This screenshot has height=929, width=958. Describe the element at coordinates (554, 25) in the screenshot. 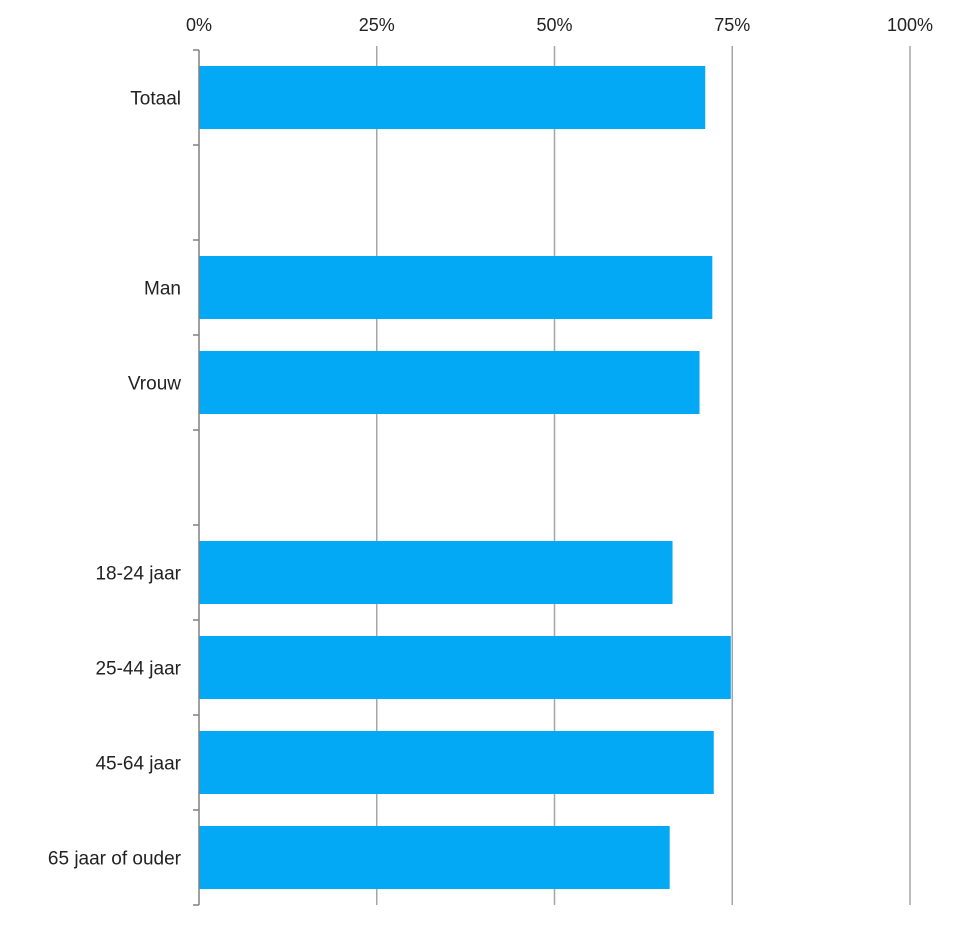

I see `x-tick-label: 50%` at that location.